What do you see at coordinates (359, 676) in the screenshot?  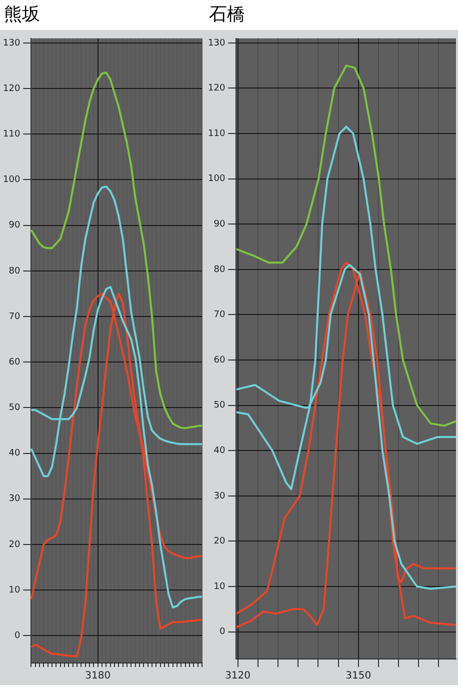 I see `x-tick-label: 3150` at bounding box center [359, 676].